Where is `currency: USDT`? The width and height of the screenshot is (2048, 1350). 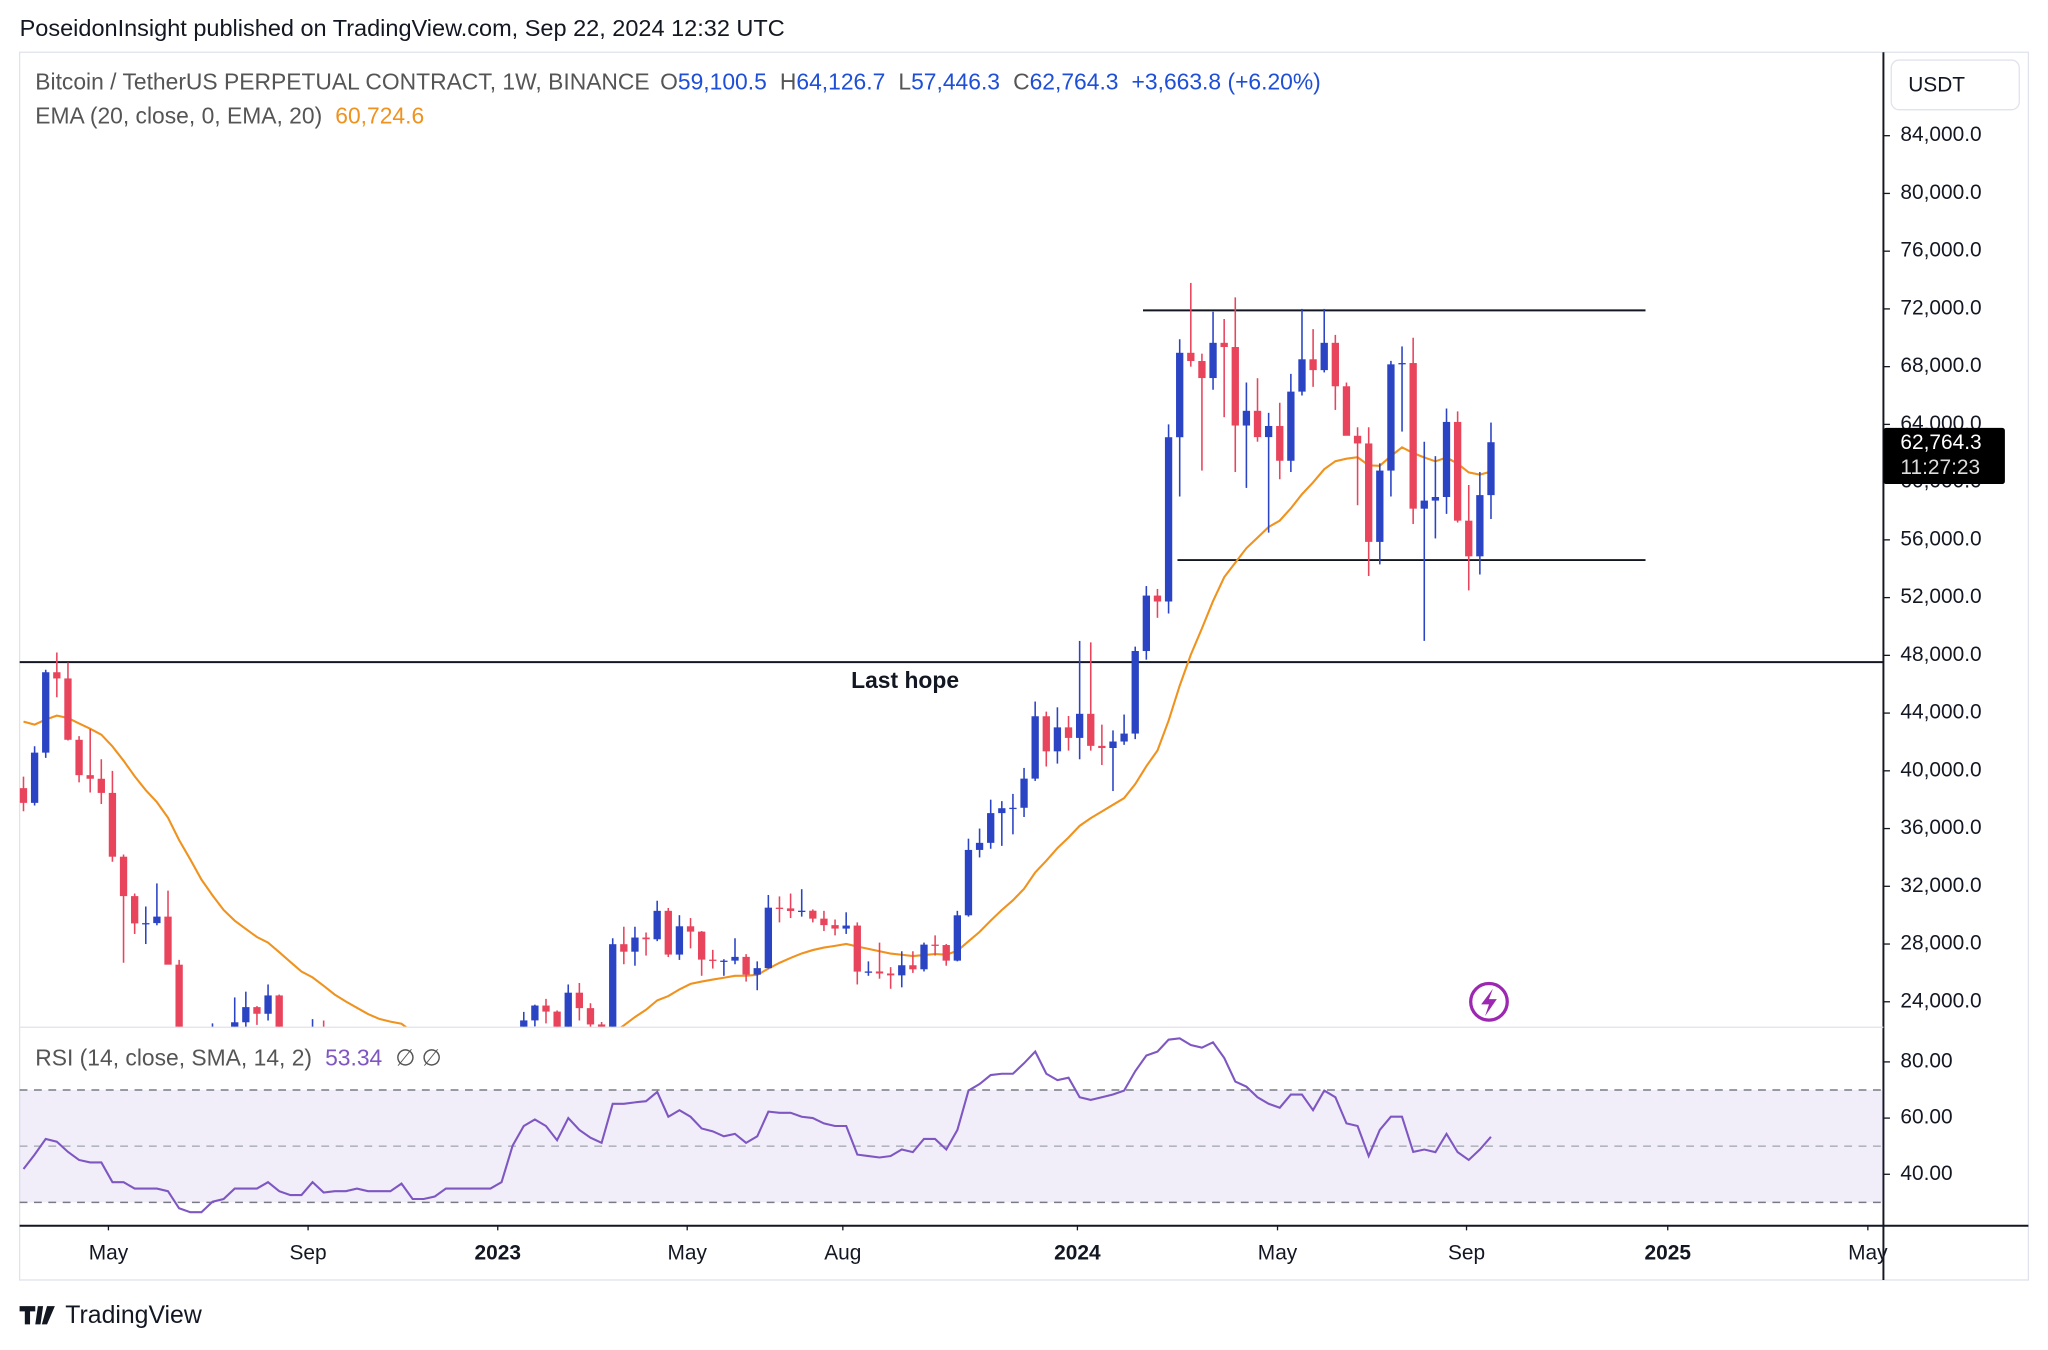
currency: USDT is located at coordinates (1936, 85).